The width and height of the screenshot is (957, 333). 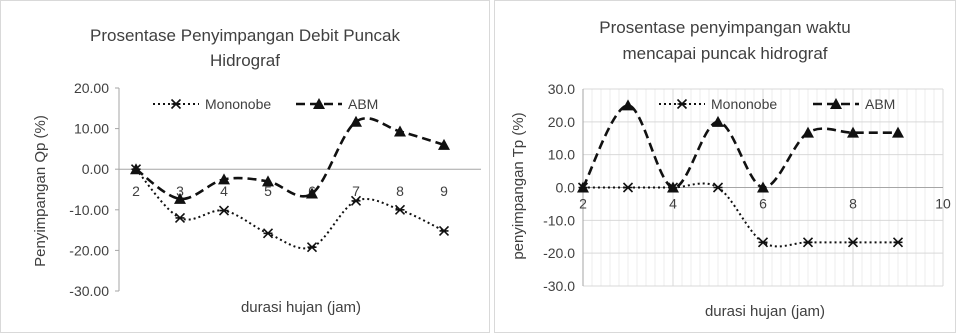 What do you see at coordinates (559, 286) in the screenshot?
I see `y-tick-label: -30.0` at bounding box center [559, 286].